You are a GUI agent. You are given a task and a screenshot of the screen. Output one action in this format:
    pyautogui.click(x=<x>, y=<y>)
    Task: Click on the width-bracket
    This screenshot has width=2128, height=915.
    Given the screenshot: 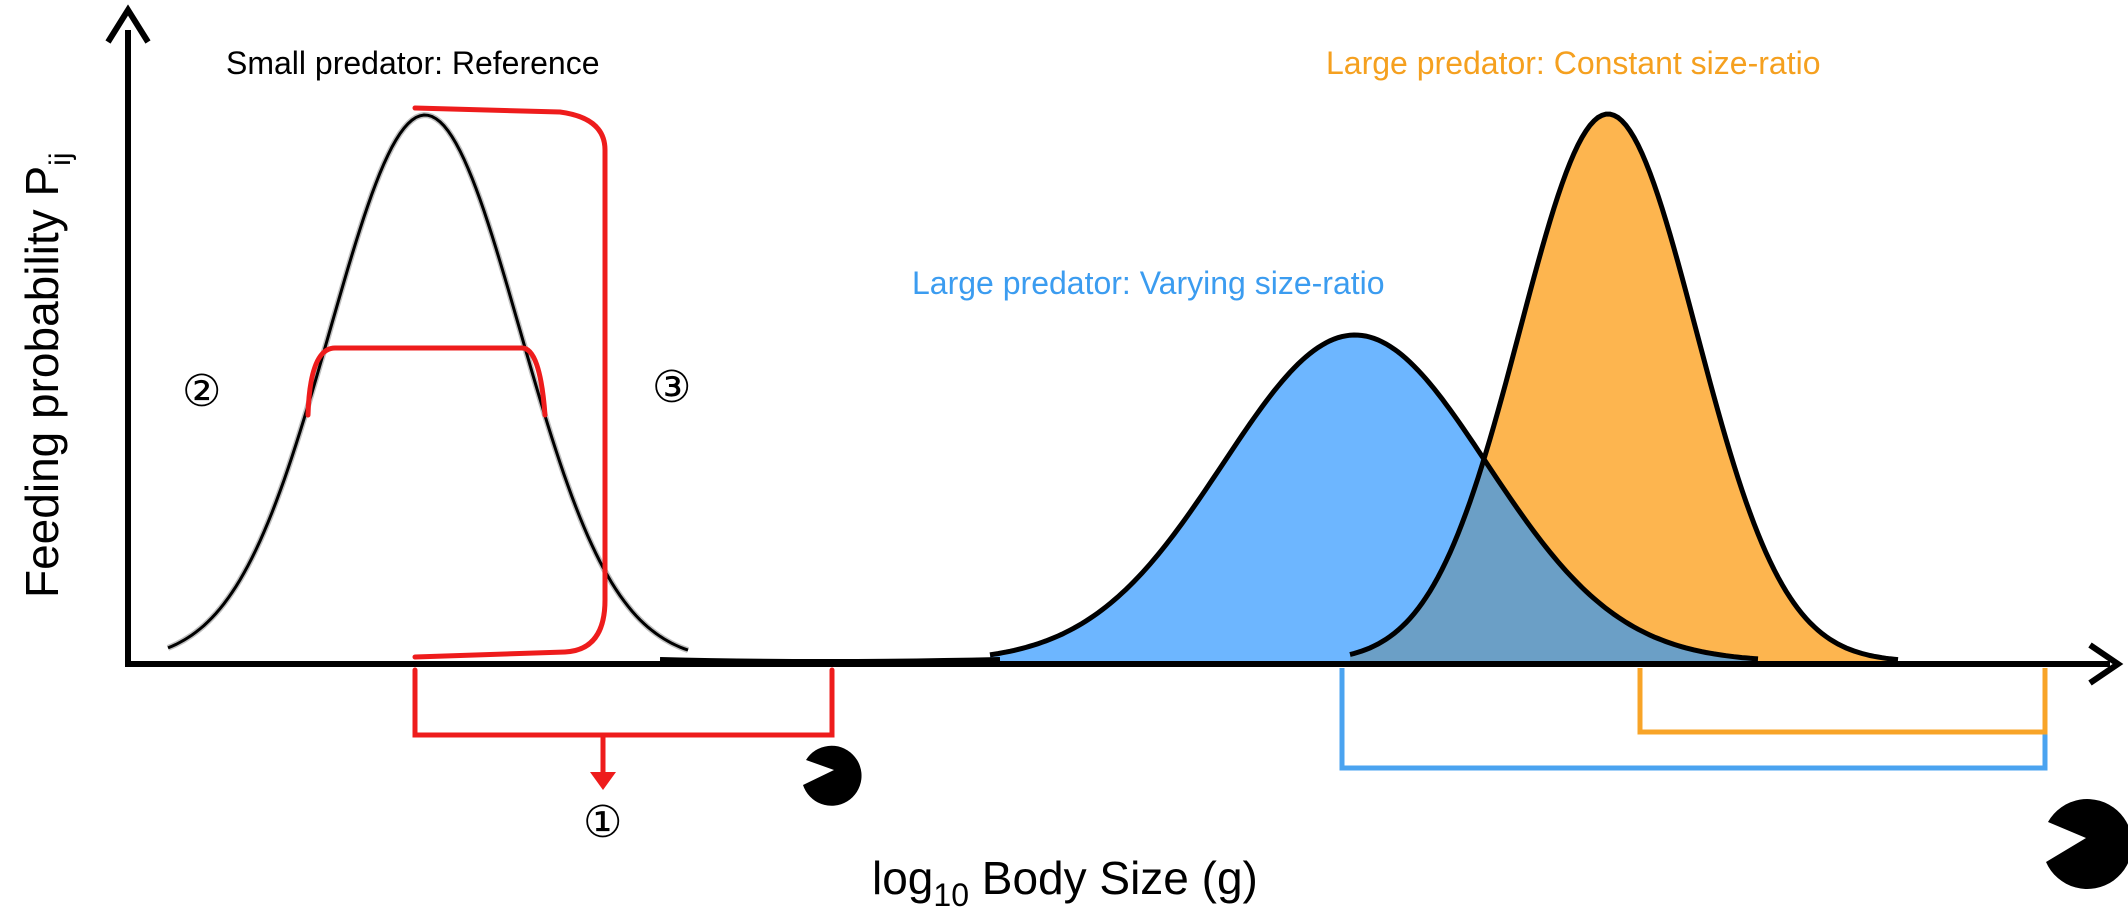 What is the action you would take?
    pyautogui.click(x=426, y=381)
    